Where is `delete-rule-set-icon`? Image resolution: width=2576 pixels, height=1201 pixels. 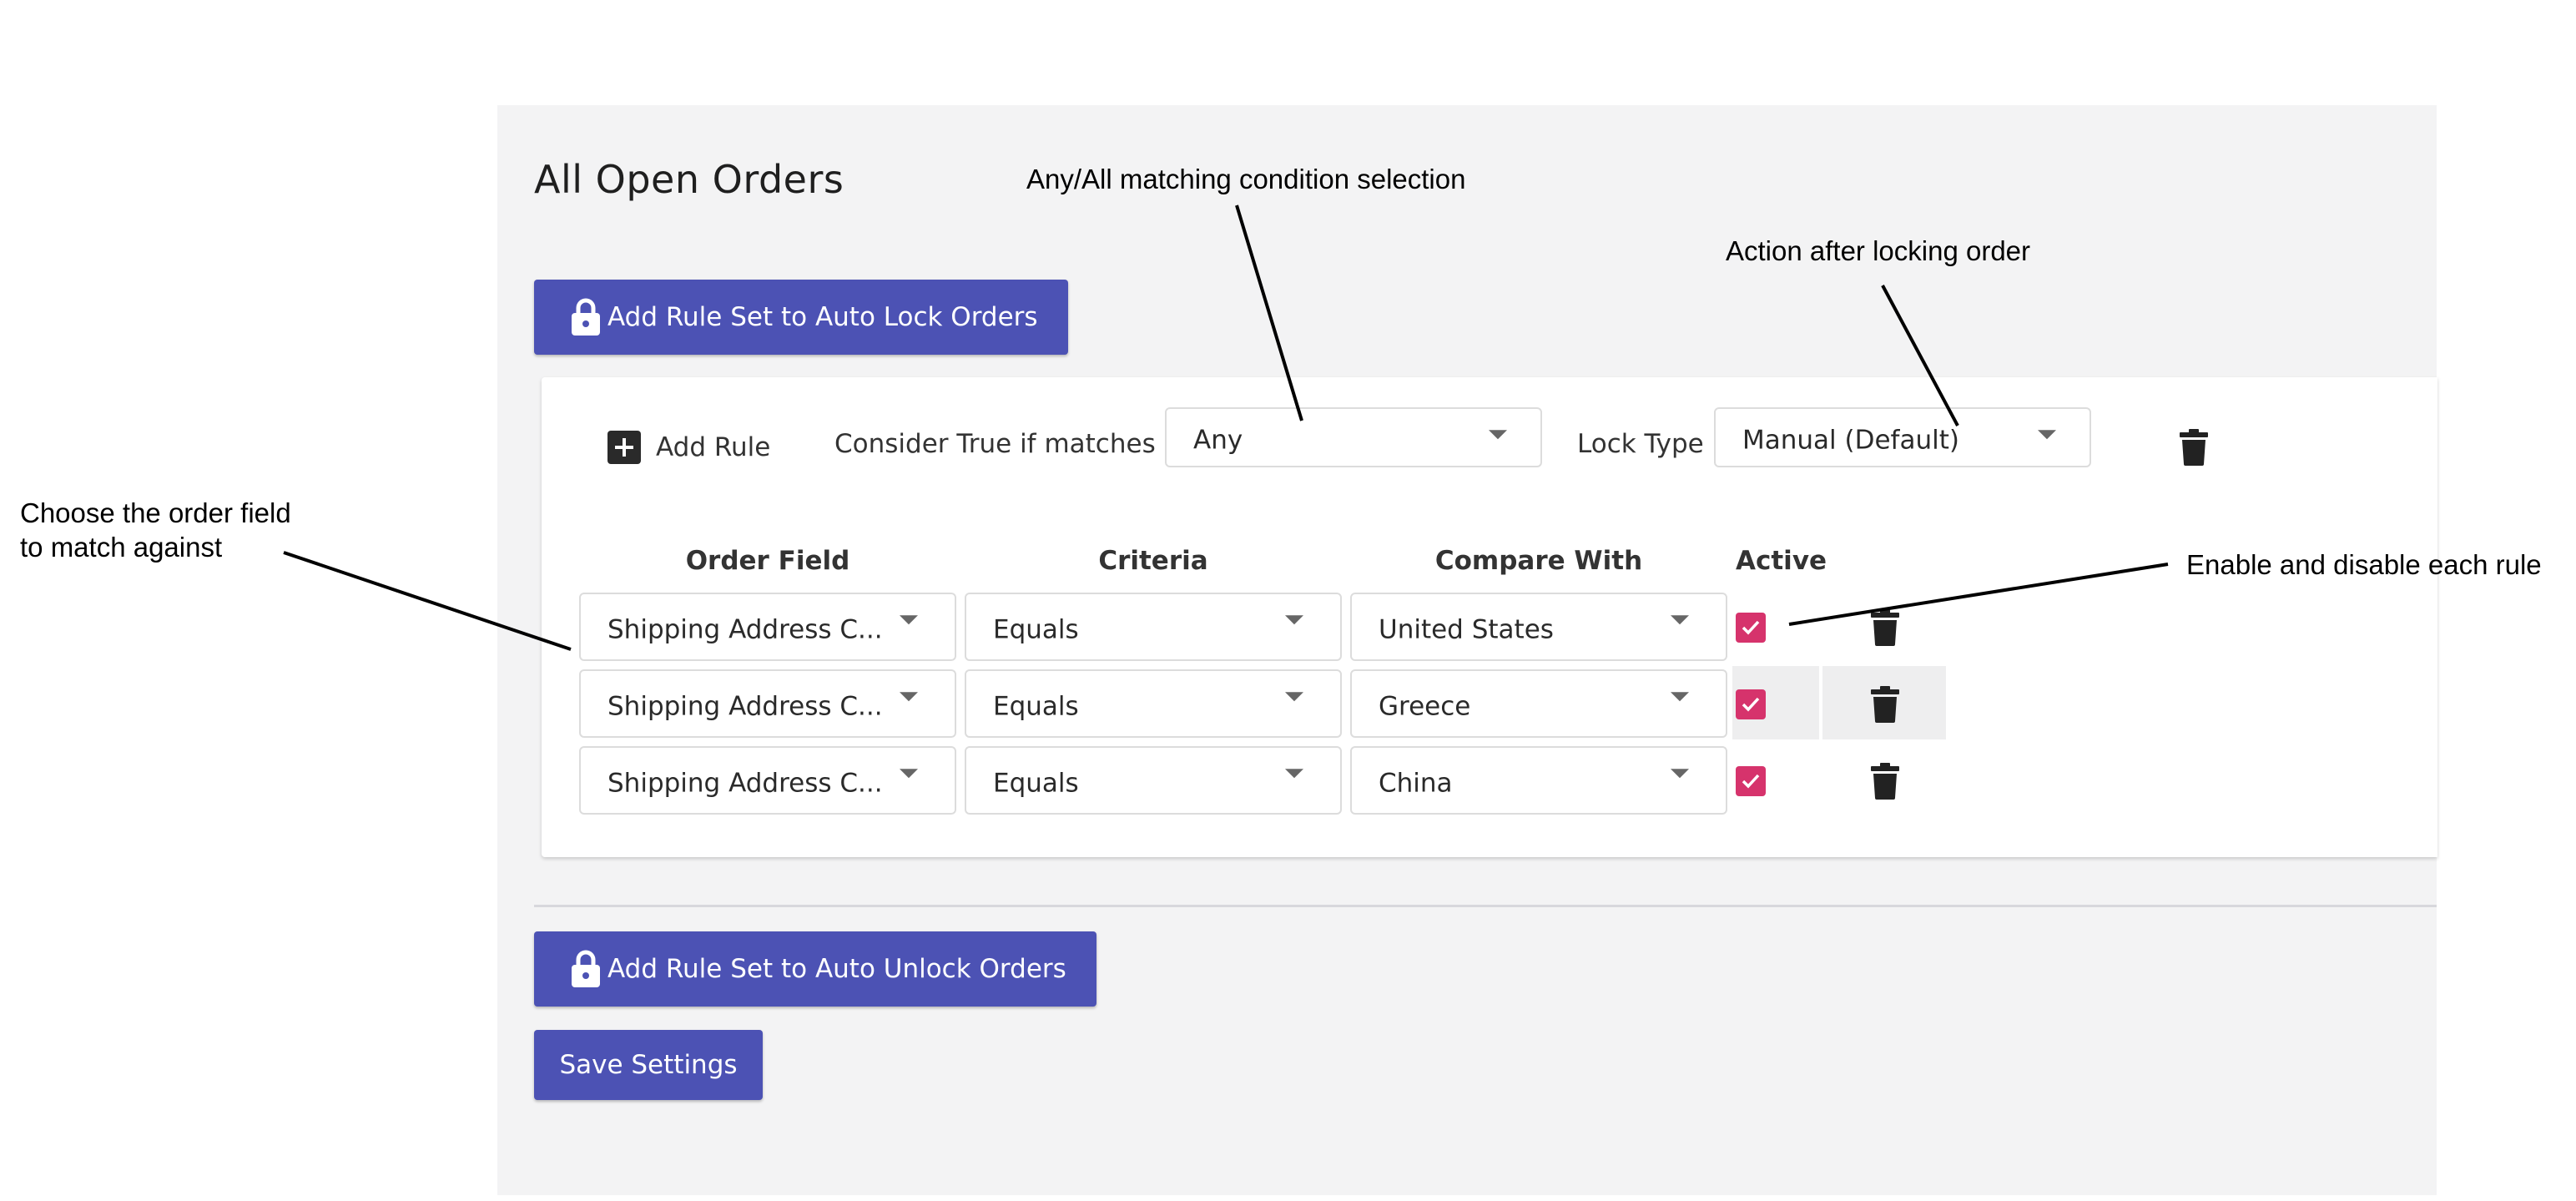 delete-rule-set-icon is located at coordinates (2194, 447).